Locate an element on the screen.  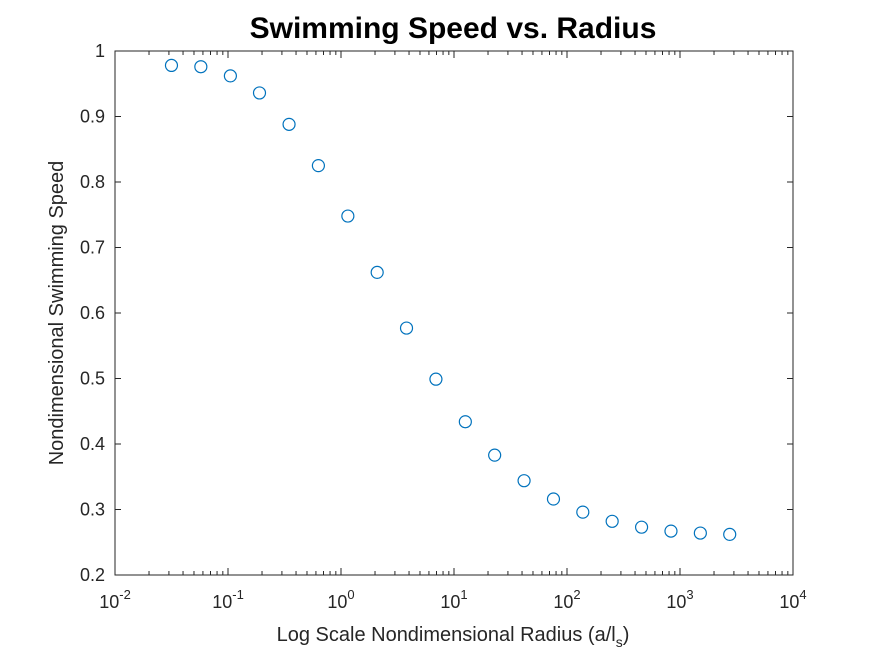
x-tick-exponent: 2 is located at coordinates (576, 594).